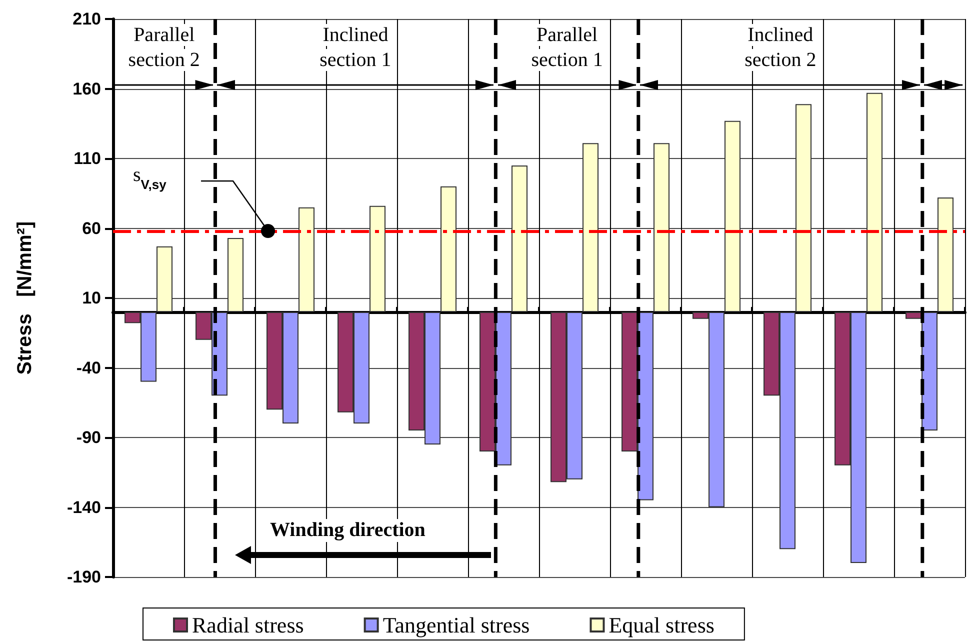 This screenshot has width=975, height=642. What do you see at coordinates (91, 228) in the screenshot?
I see `y-tick-label: 60` at bounding box center [91, 228].